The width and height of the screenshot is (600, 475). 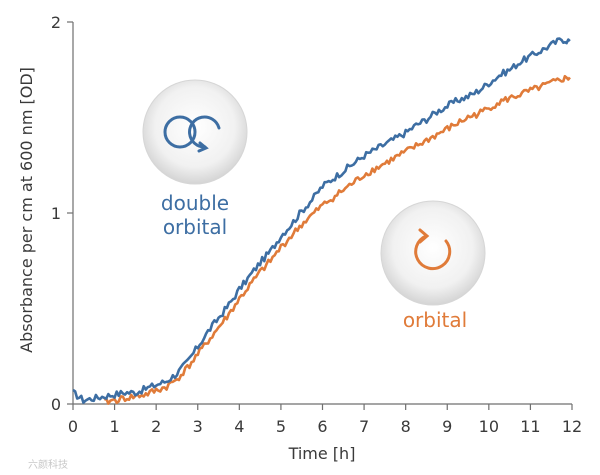 I want to click on y-axis-ticks: 0 1 2, so click(x=62, y=213).